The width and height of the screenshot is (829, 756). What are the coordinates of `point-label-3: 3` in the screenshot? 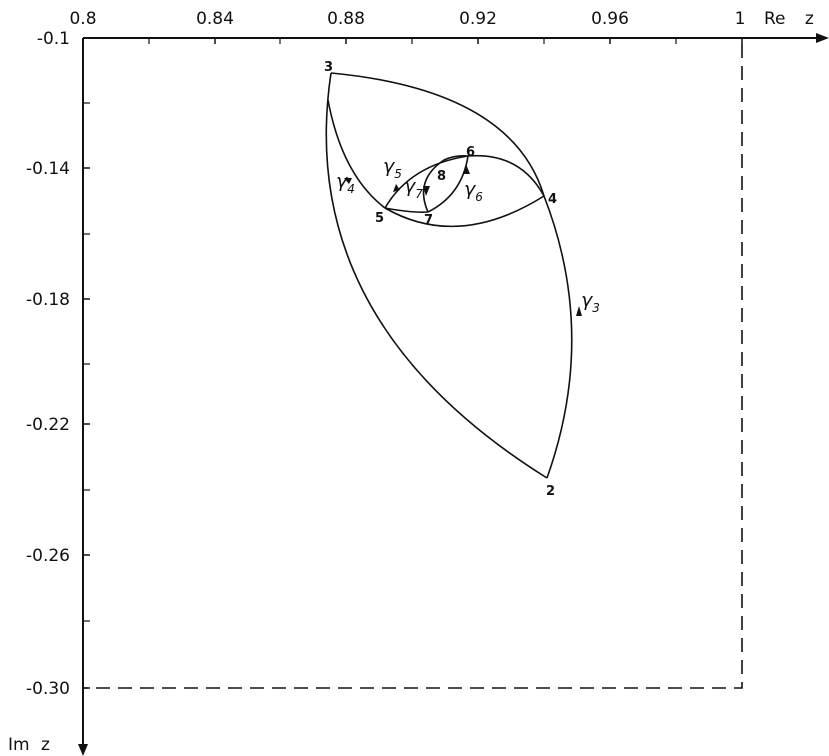 It's located at (328, 67).